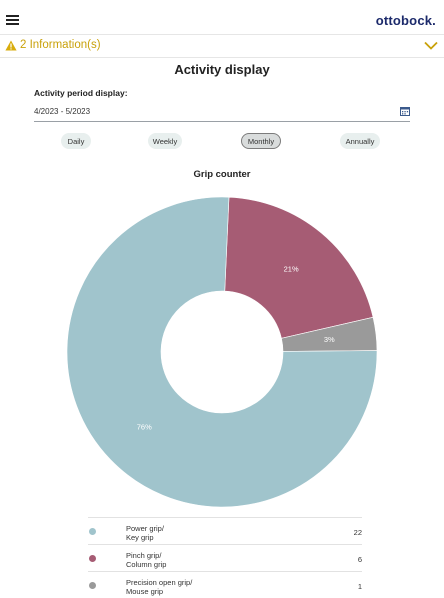 The width and height of the screenshot is (444, 598). What do you see at coordinates (431, 45) in the screenshot?
I see `chevron-down-icon` at bounding box center [431, 45].